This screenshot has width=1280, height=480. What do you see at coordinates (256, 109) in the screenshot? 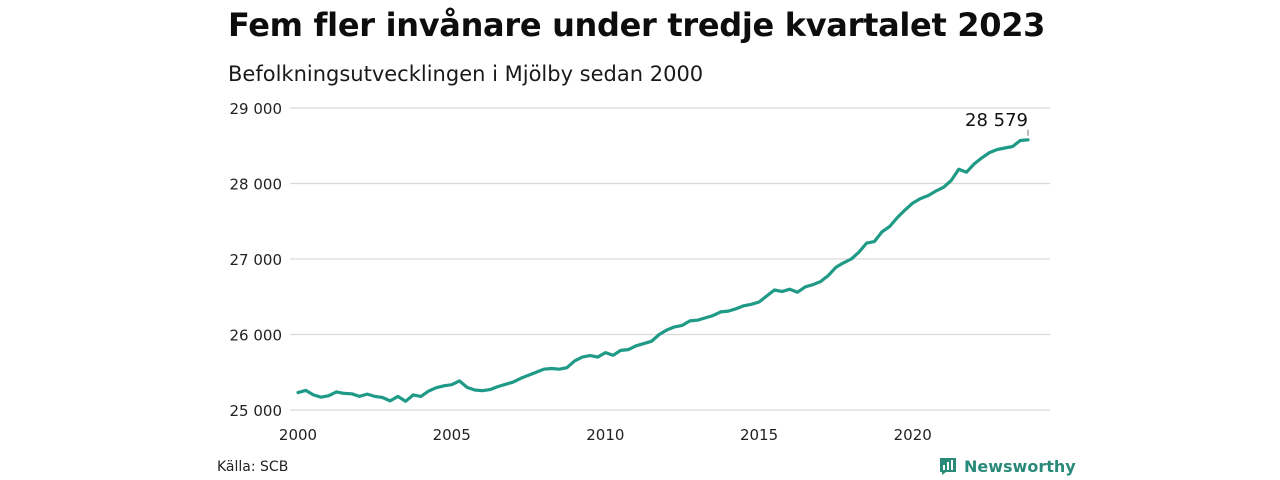
I see `y-tick-label: 29 000` at bounding box center [256, 109].